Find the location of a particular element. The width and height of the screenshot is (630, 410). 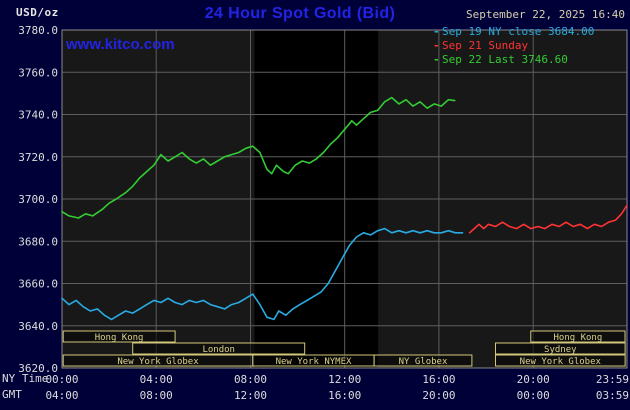

session-label: Sydney is located at coordinates (560, 350).